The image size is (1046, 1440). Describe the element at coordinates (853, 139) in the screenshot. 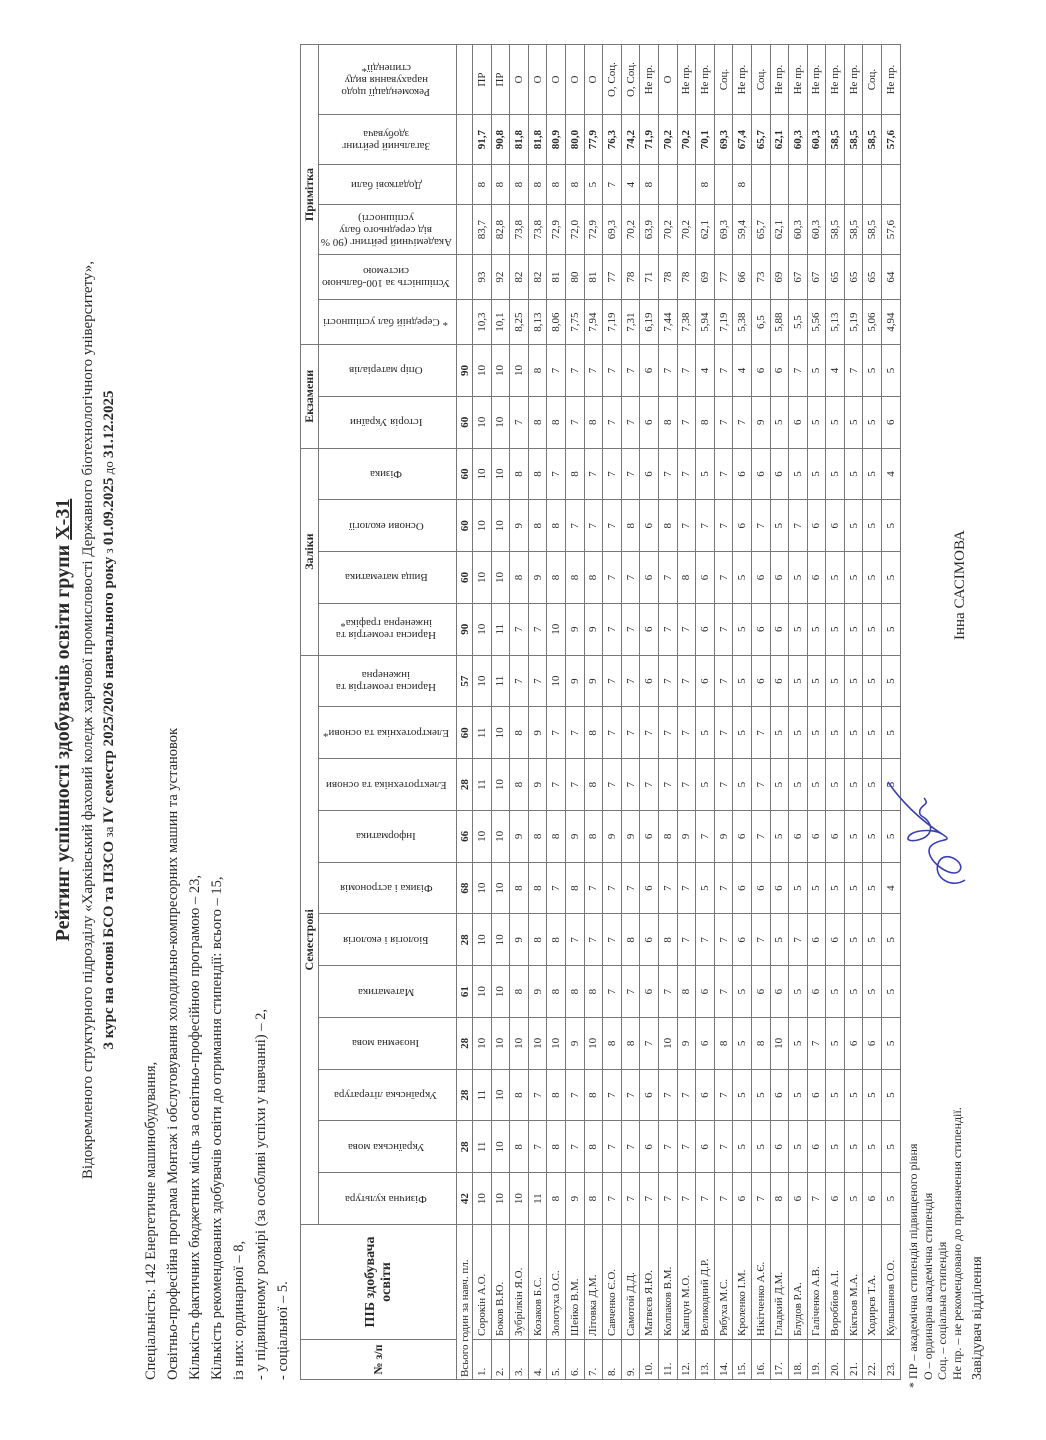

I see `total-rating: 58,5` at that location.